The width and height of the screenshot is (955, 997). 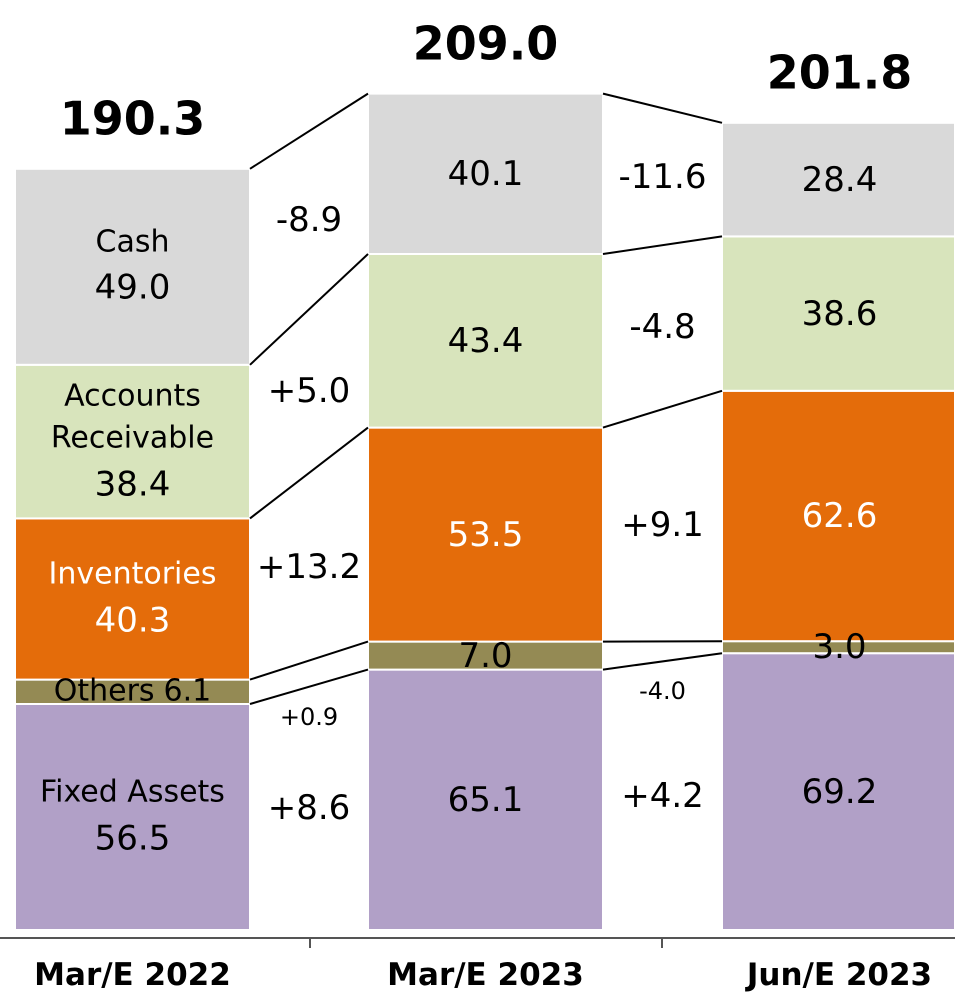 I want to click on value-label: 6.1, so click(x=187, y=691).